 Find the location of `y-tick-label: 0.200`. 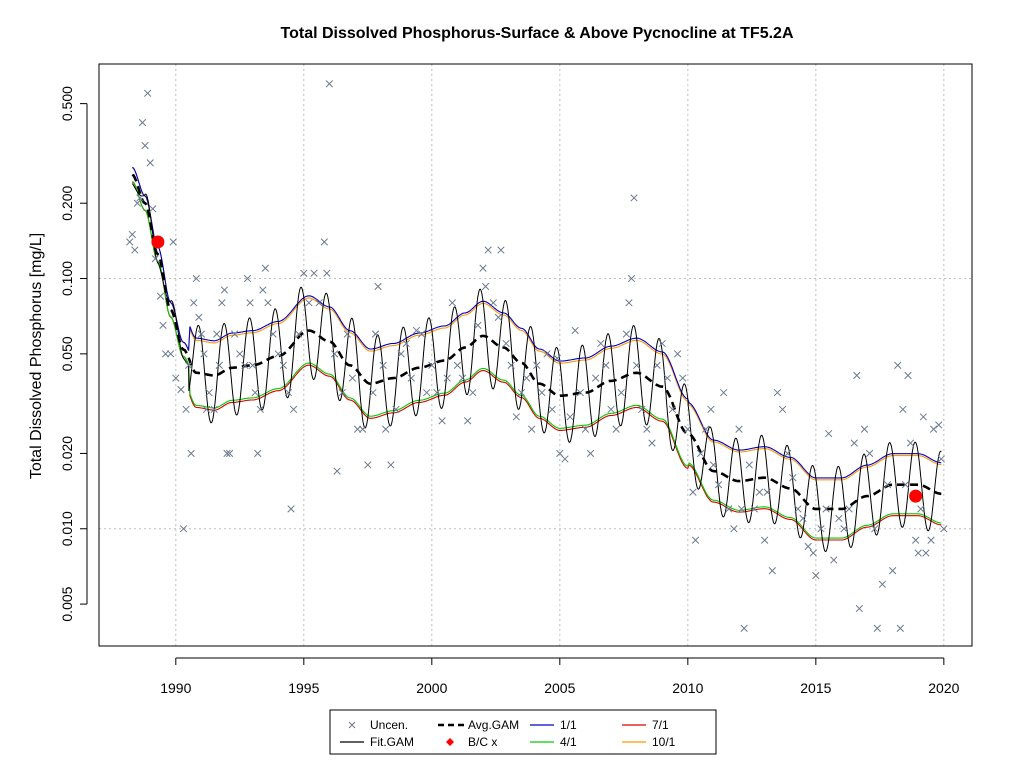

y-tick-label: 0.200 is located at coordinates (67, 202).